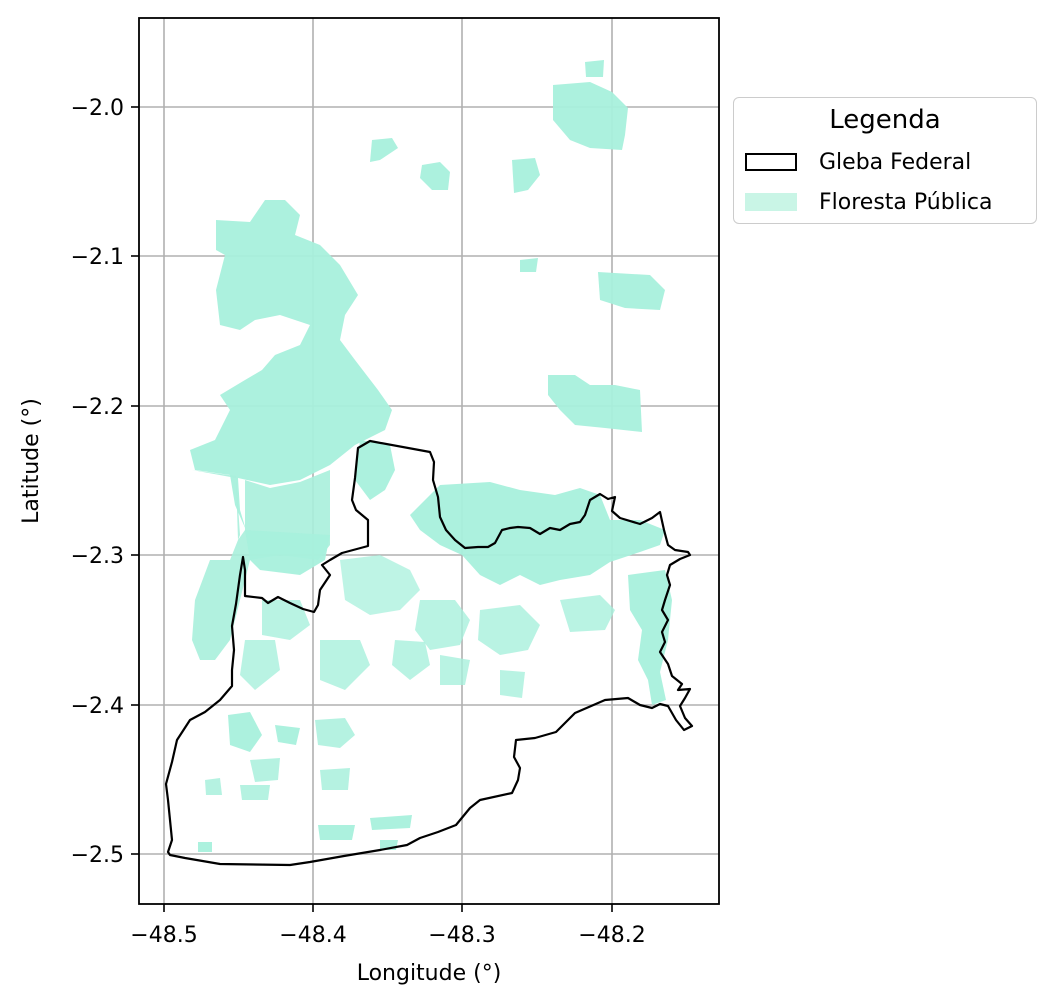 The image size is (1058, 1006). What do you see at coordinates (375, 470) in the screenshot?
I see `forest-patch-c2` at bounding box center [375, 470].